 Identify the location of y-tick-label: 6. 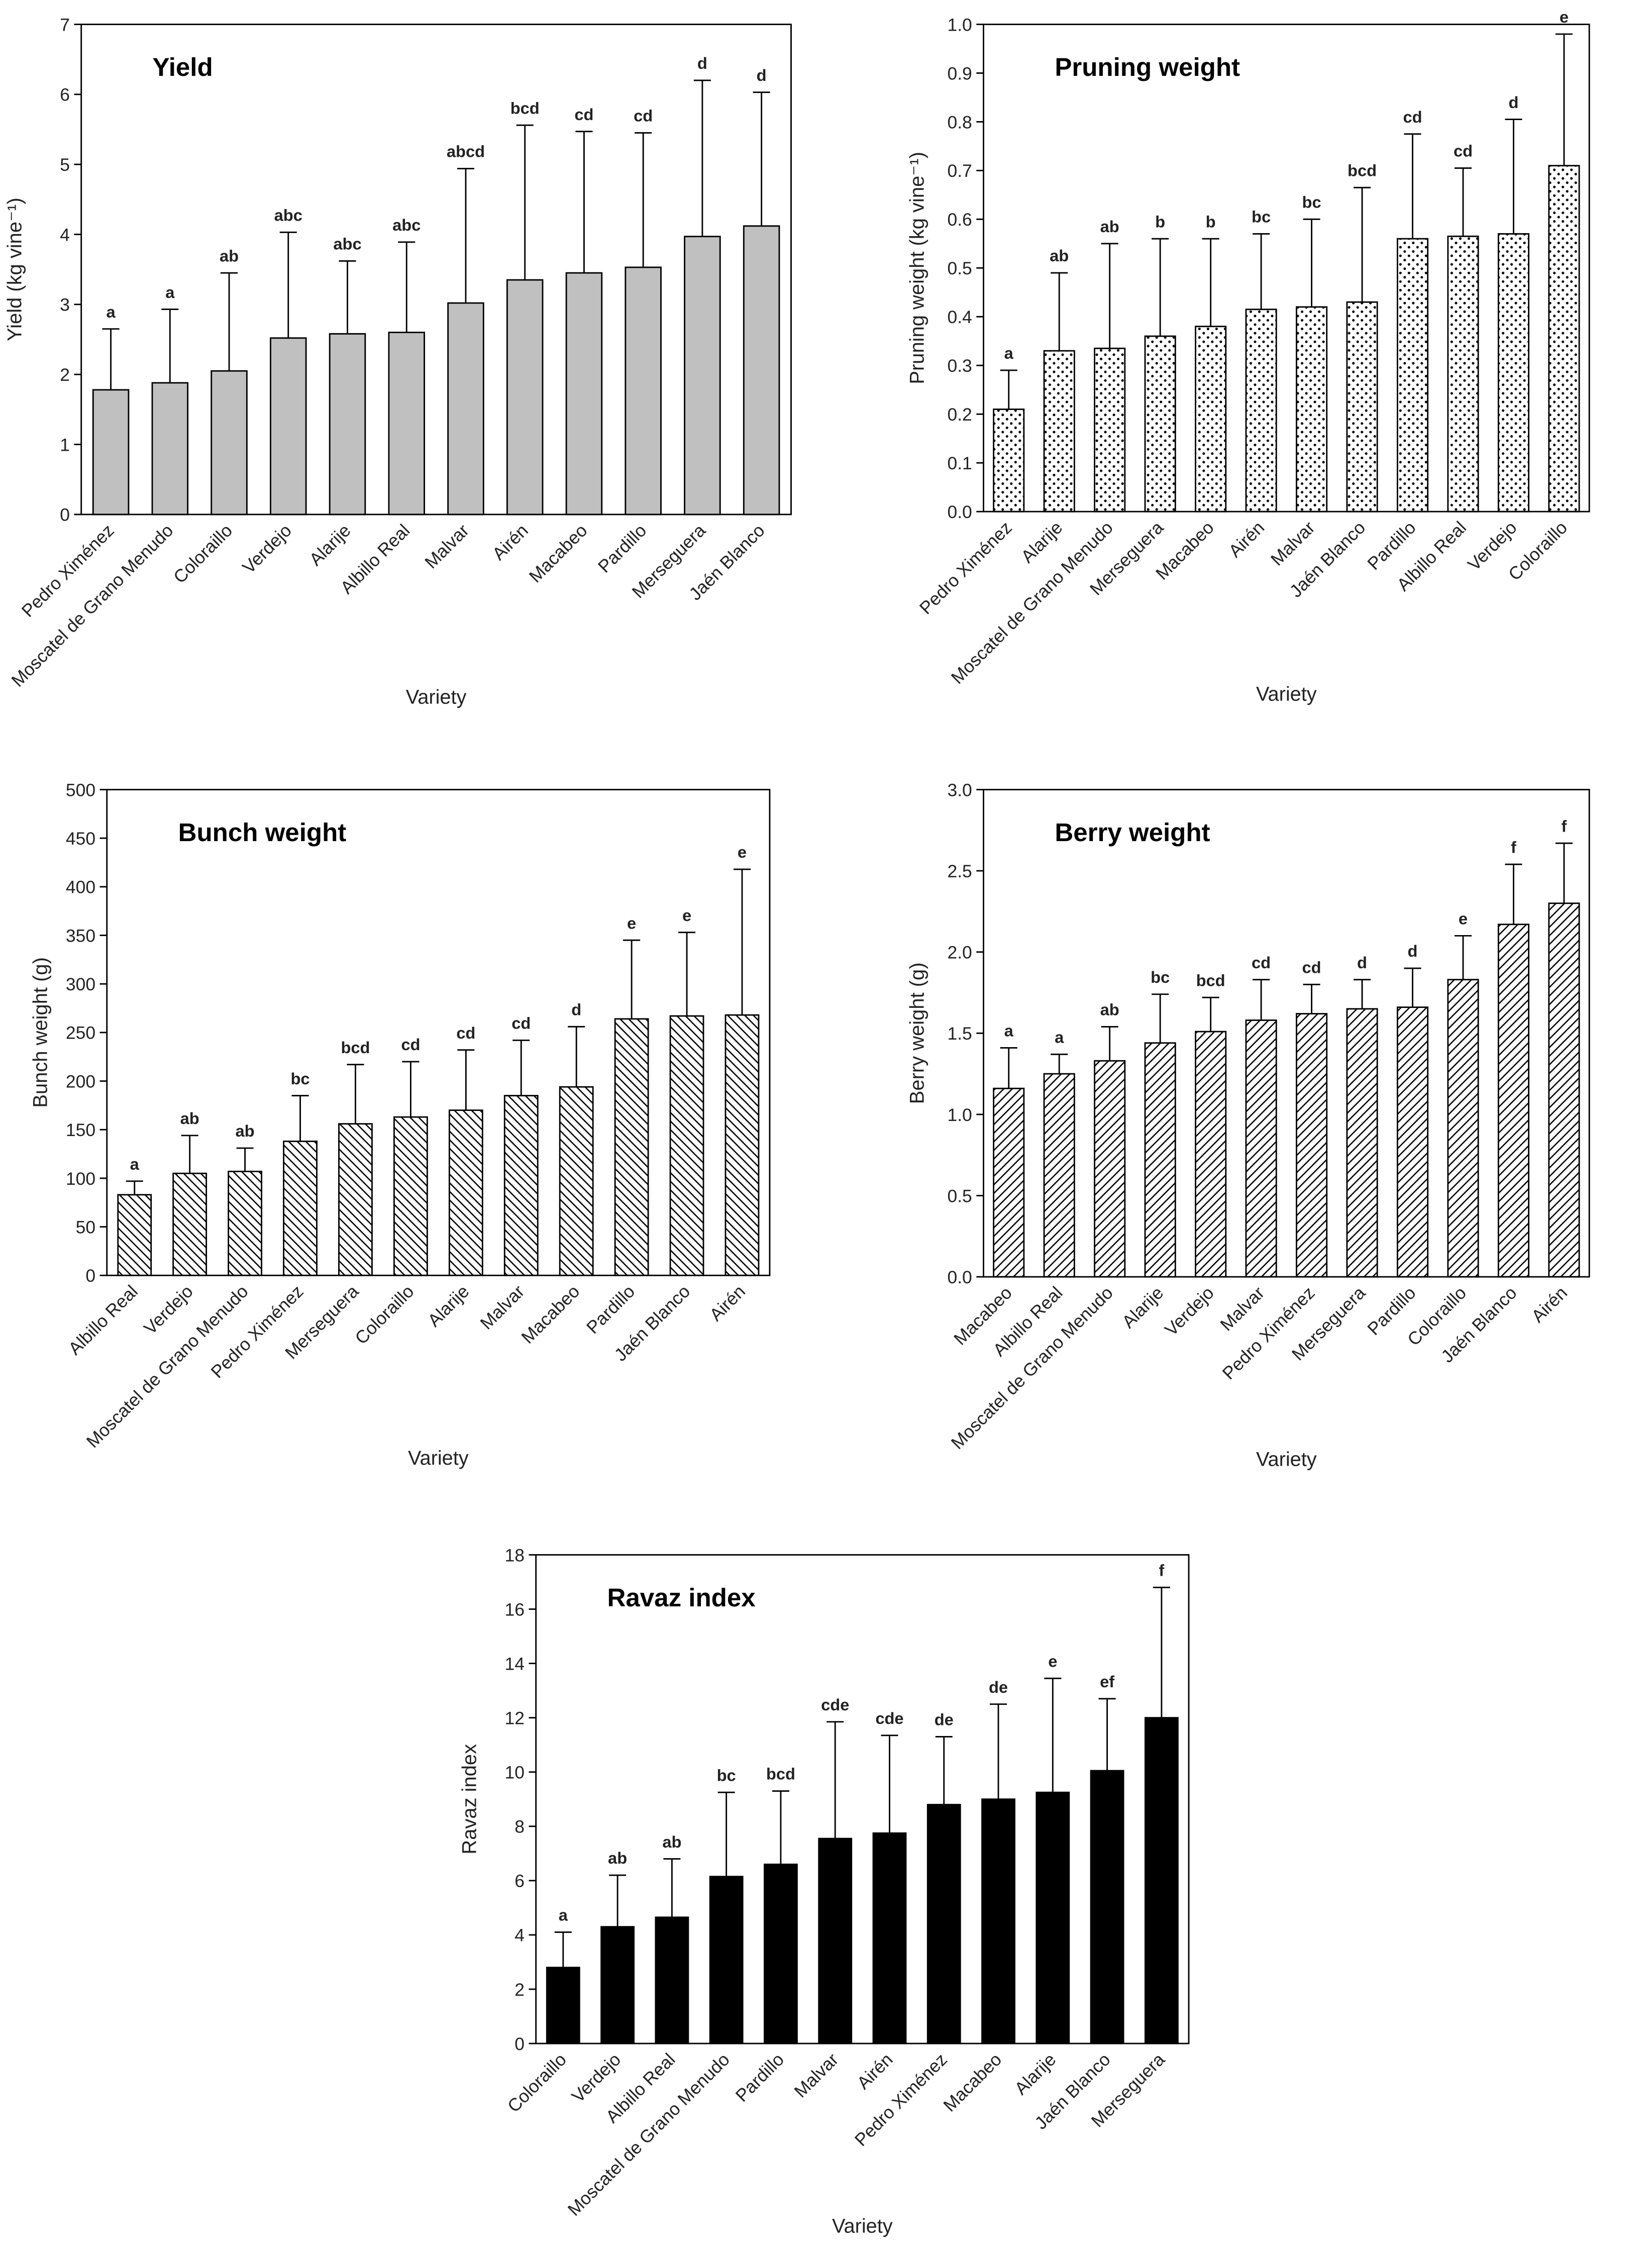
(65, 95).